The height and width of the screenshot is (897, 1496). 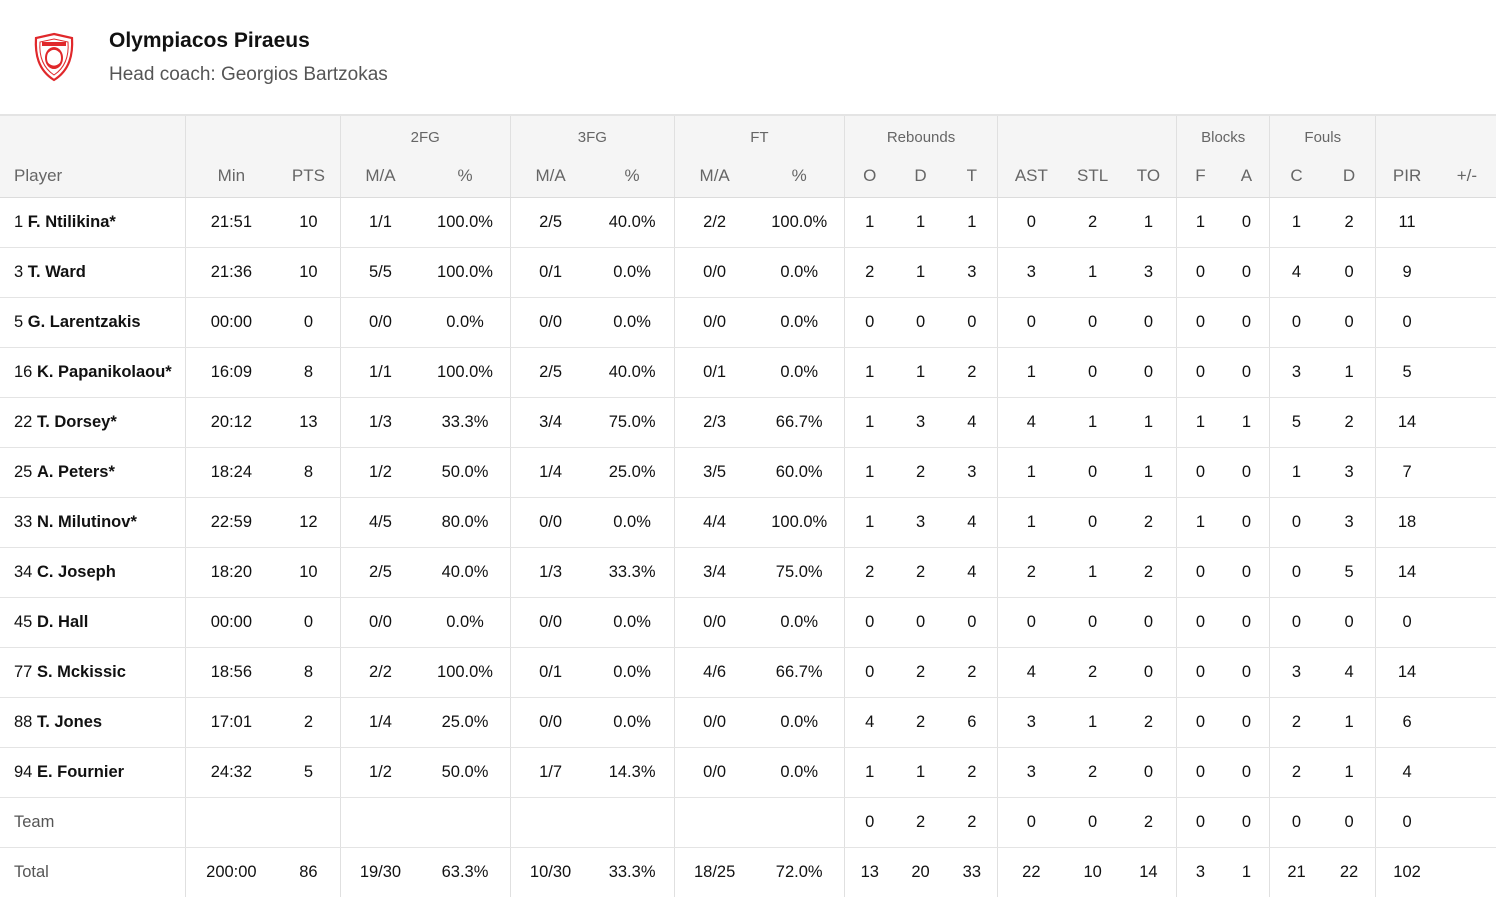 I want to click on stat-min: 22:59, so click(x=231, y=523).